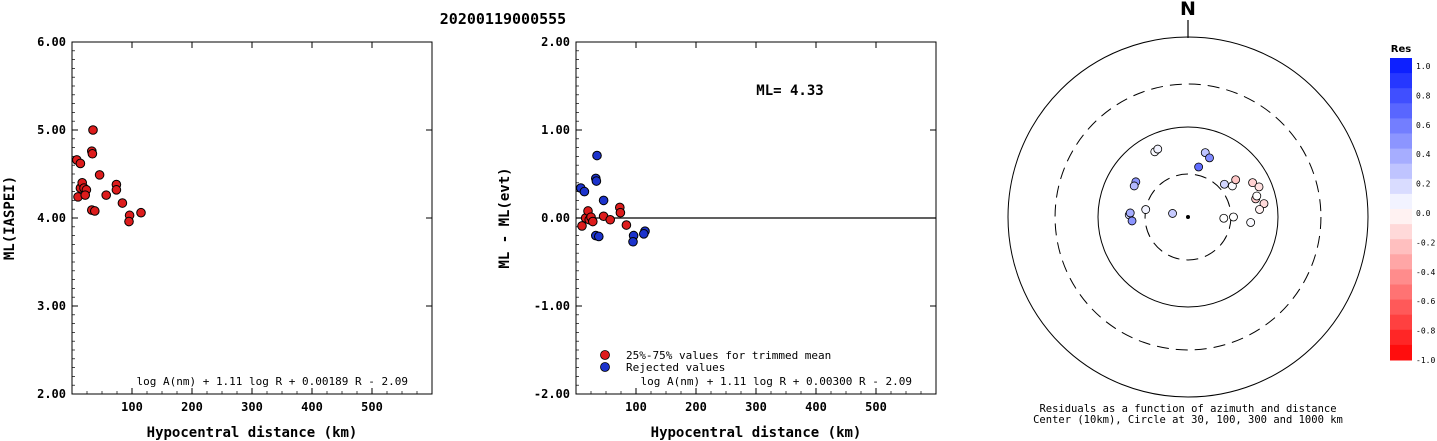 This screenshot has height=441, width=1437. What do you see at coordinates (372, 407) in the screenshot?
I see `x-tick-label: 500` at bounding box center [372, 407].